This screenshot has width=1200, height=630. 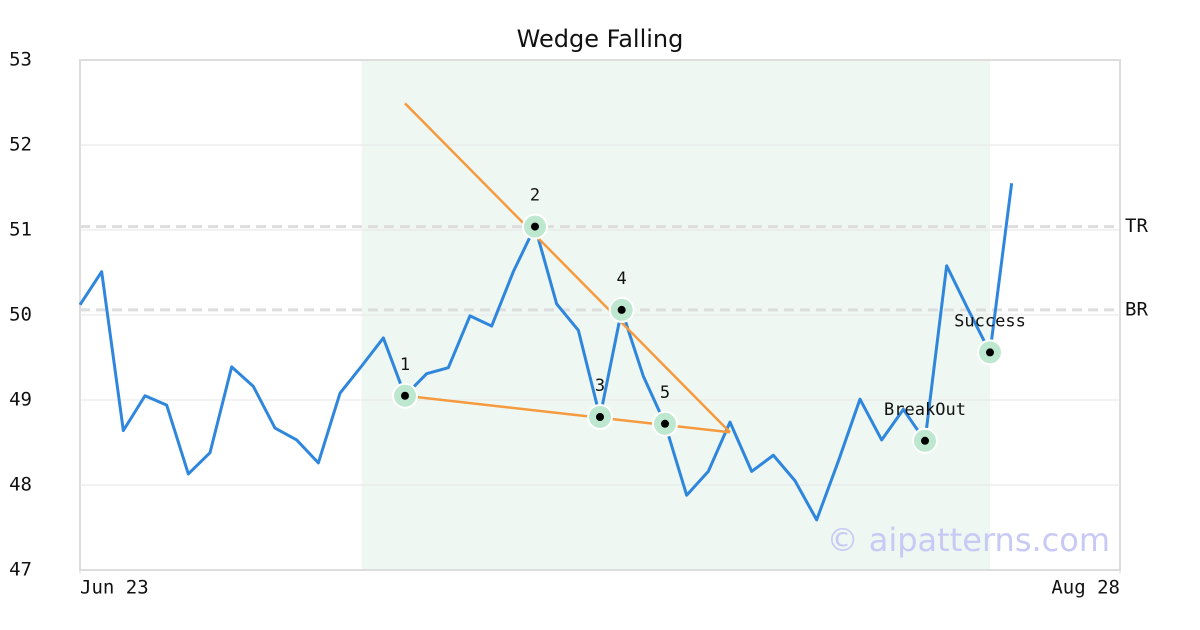 What do you see at coordinates (20, 145) in the screenshot?
I see `y-tick-label: 52` at bounding box center [20, 145].